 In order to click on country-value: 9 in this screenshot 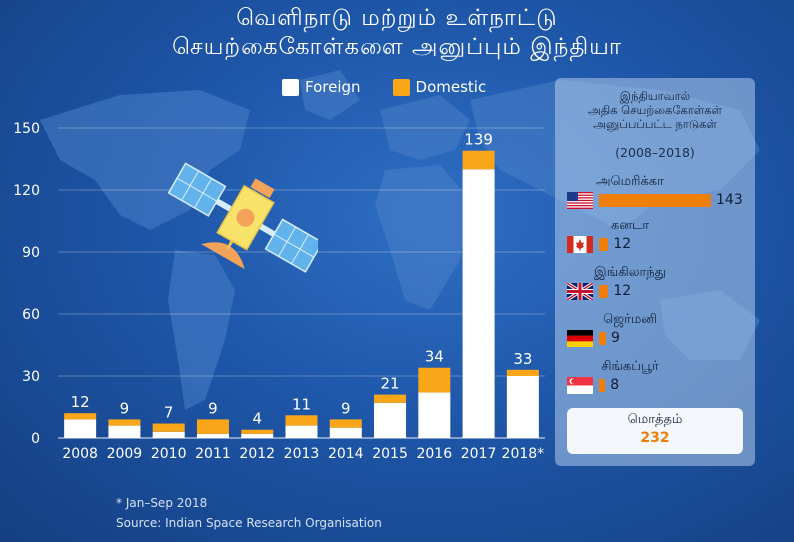, I will do `click(615, 338)`.